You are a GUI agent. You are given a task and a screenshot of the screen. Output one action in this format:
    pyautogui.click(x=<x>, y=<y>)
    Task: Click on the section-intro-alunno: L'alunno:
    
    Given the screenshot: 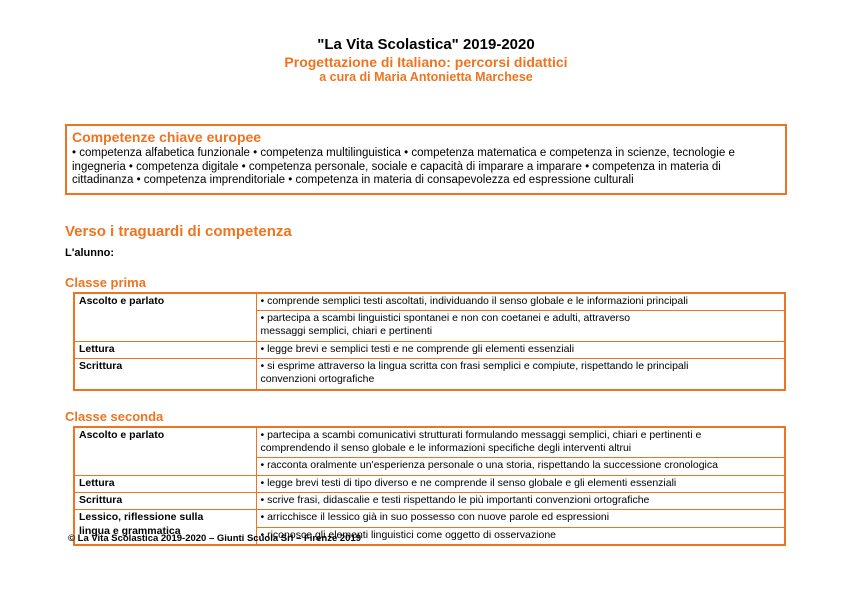 What is the action you would take?
    pyautogui.click(x=90, y=252)
    